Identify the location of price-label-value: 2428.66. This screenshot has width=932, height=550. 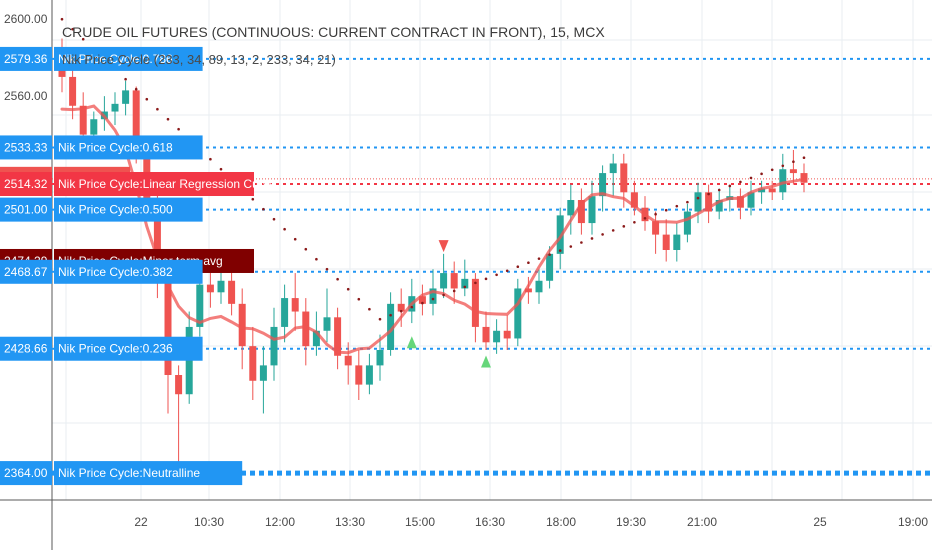
(26, 349).